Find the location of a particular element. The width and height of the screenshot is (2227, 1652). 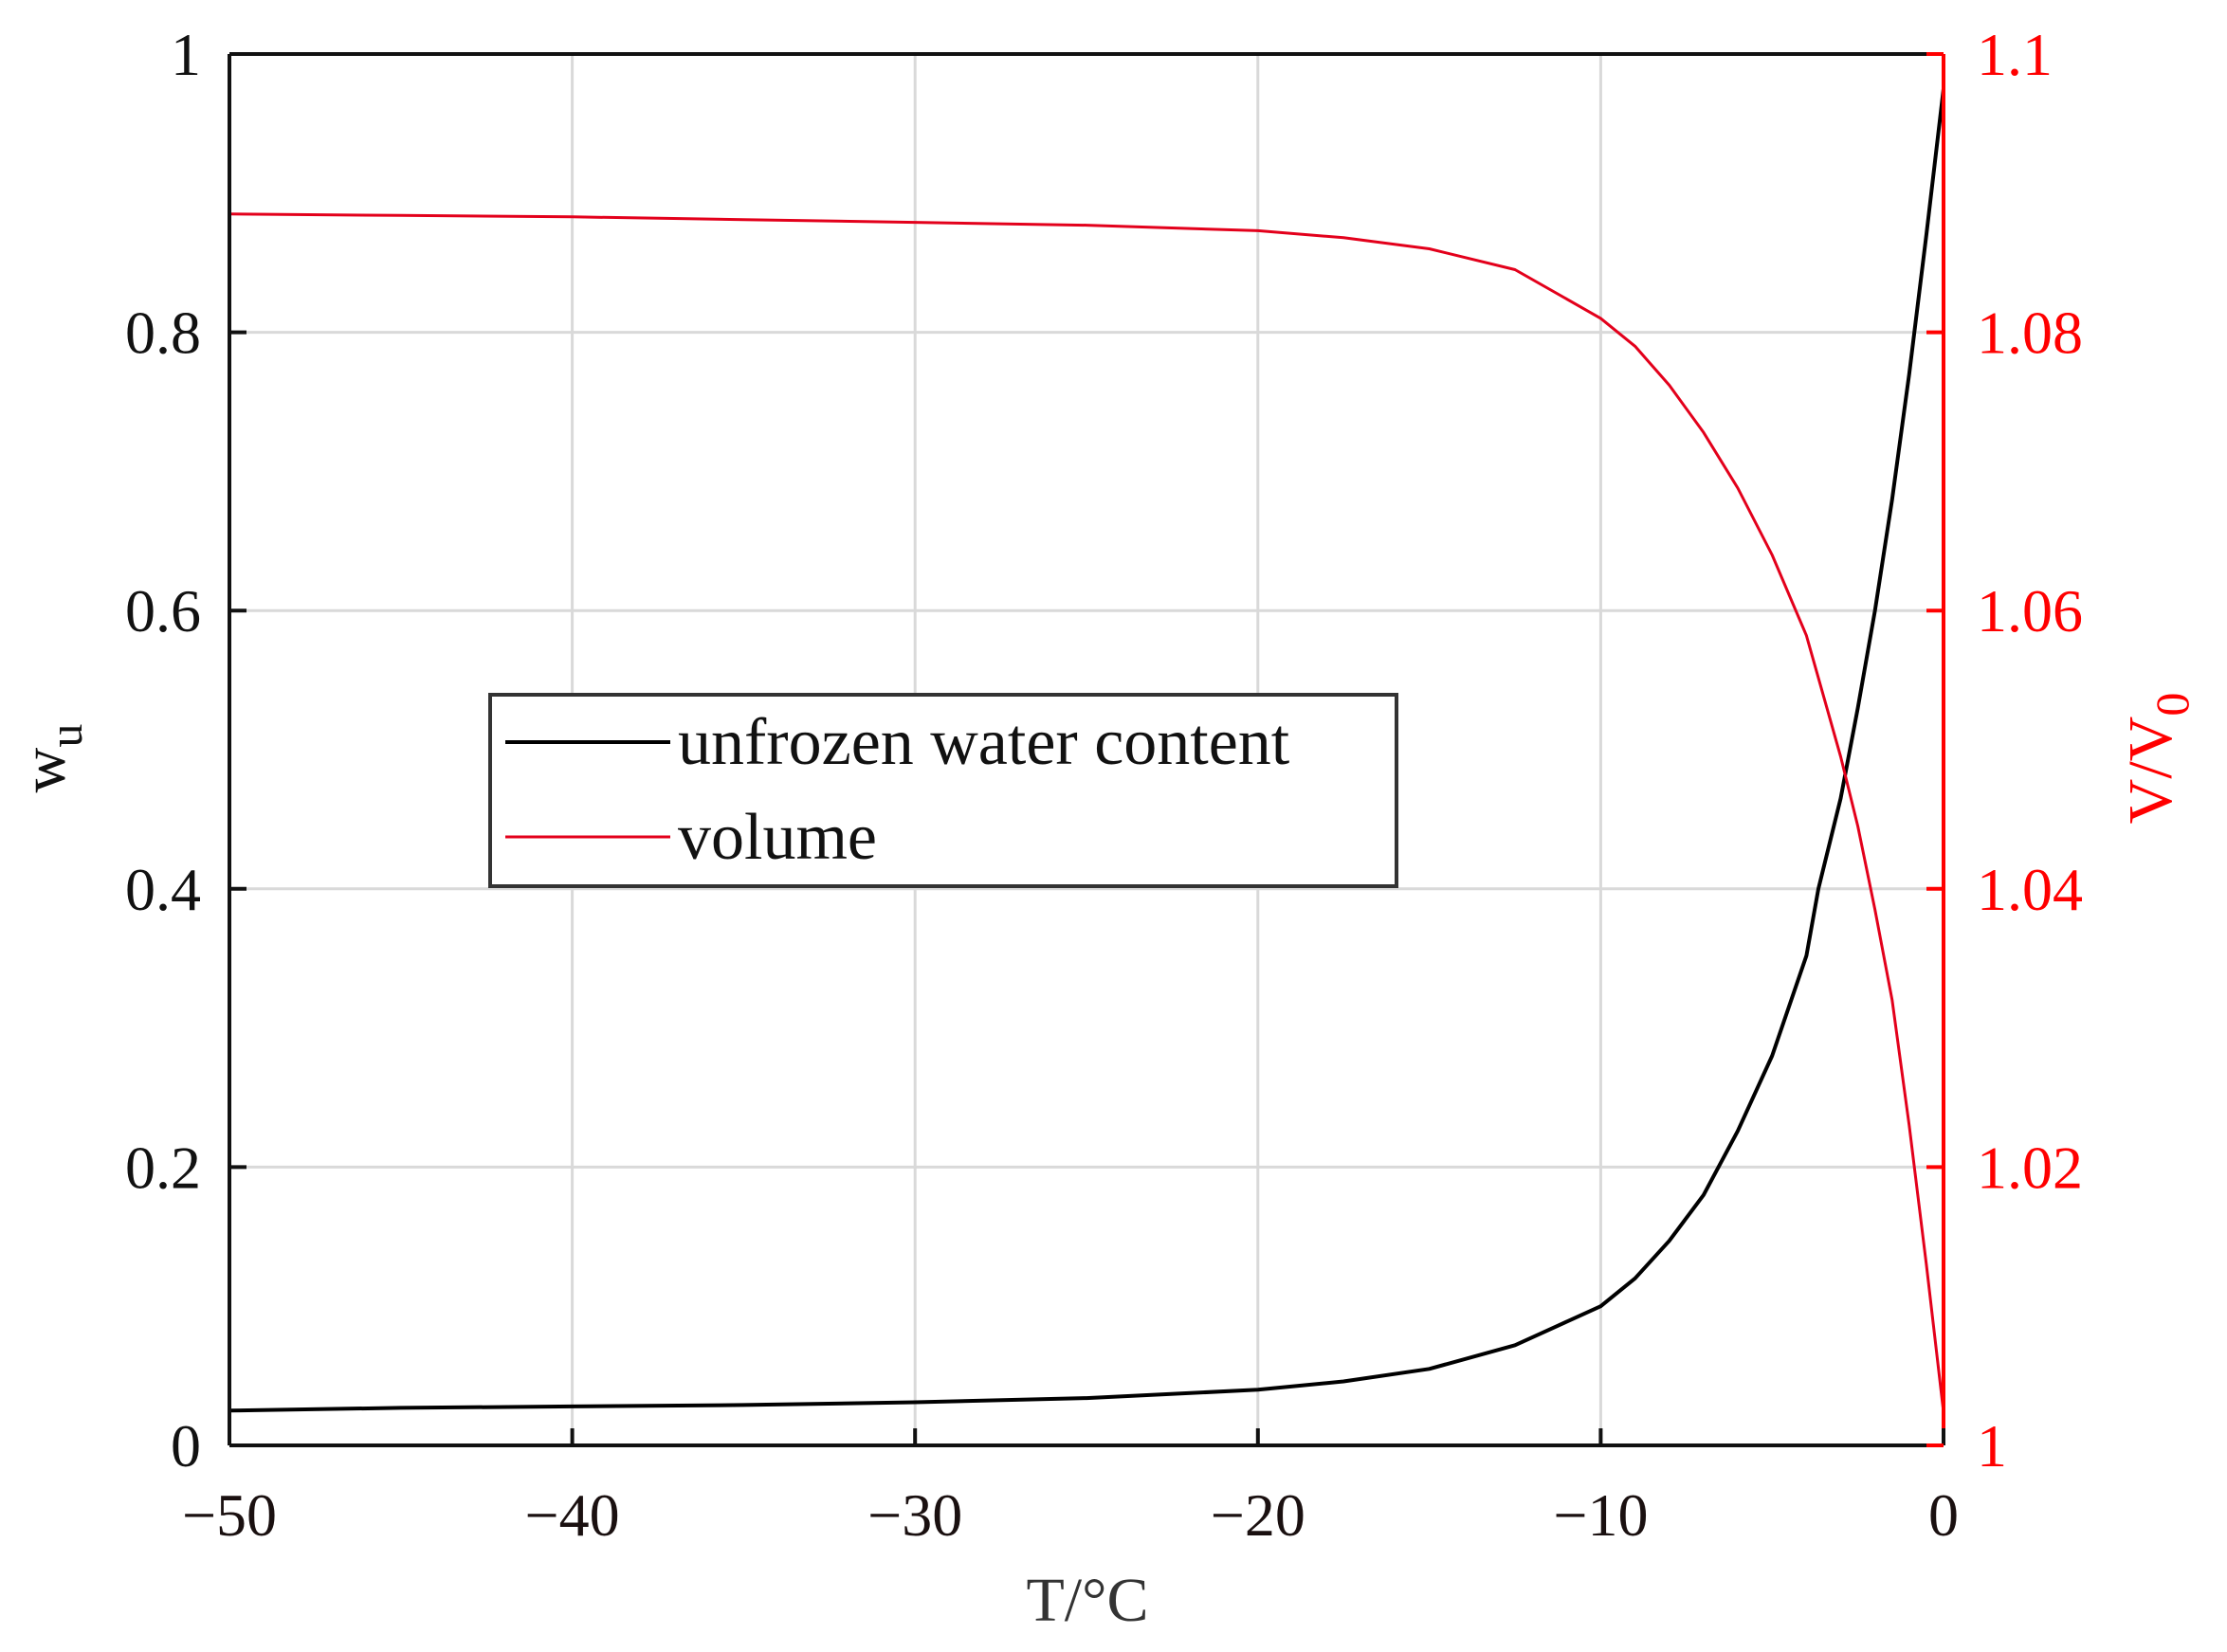

y2-tick-label: 1.1 is located at coordinates (2015, 55).